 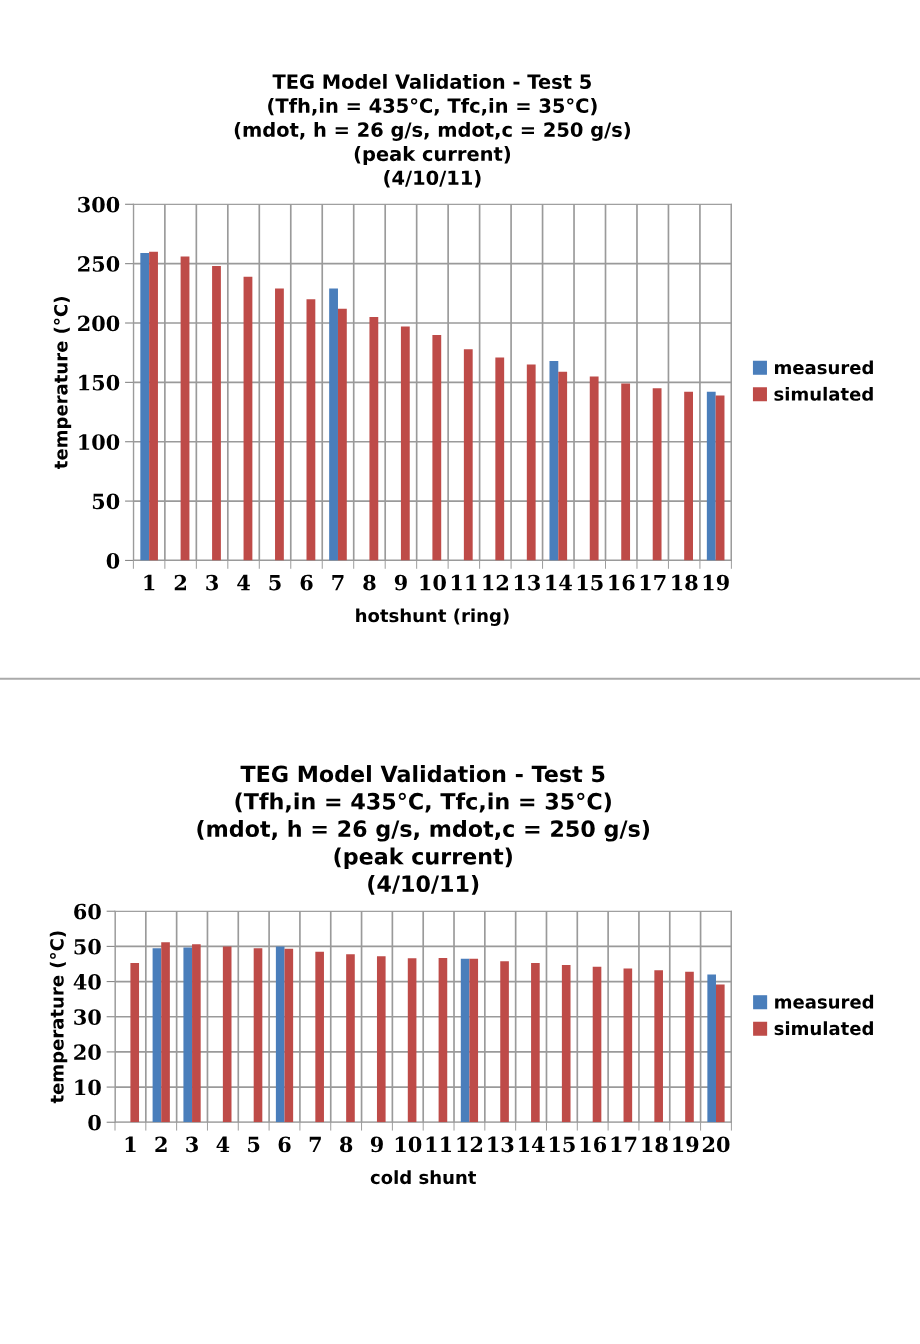 I want to click on y-tick-label: 100, so click(x=99, y=442).